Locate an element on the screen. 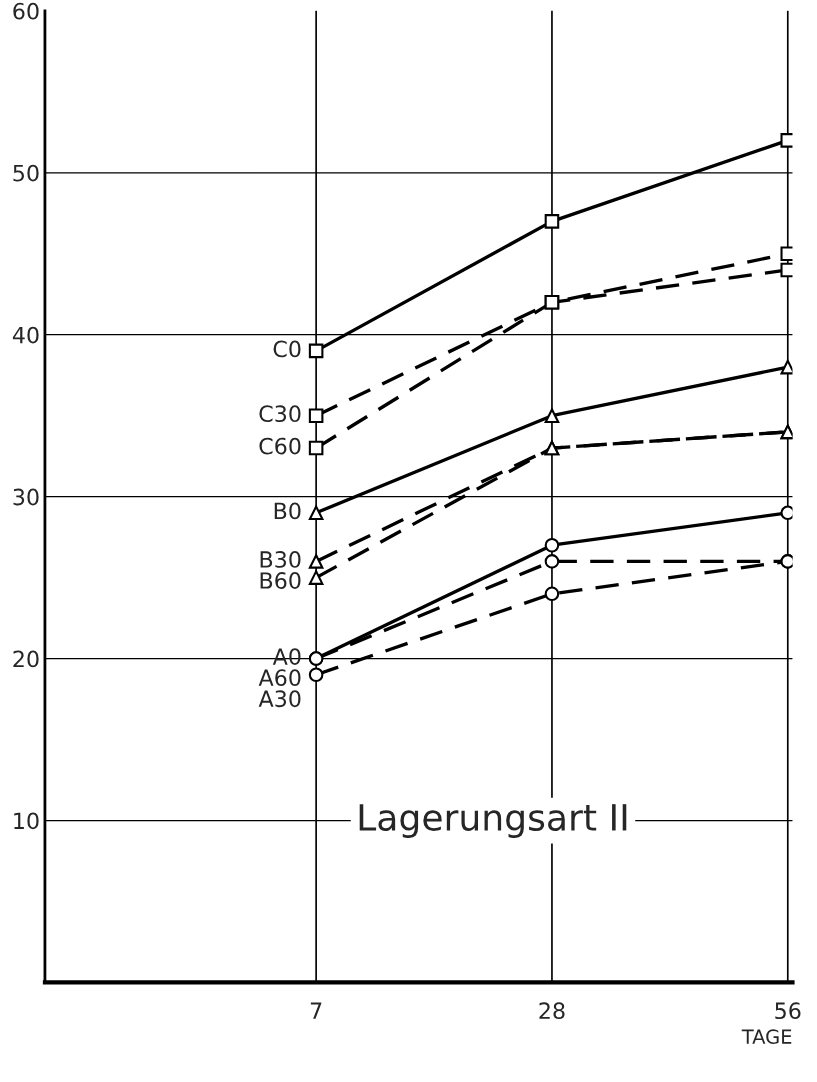 The image size is (817, 1082). y-tick-label: 30 is located at coordinates (26, 497).